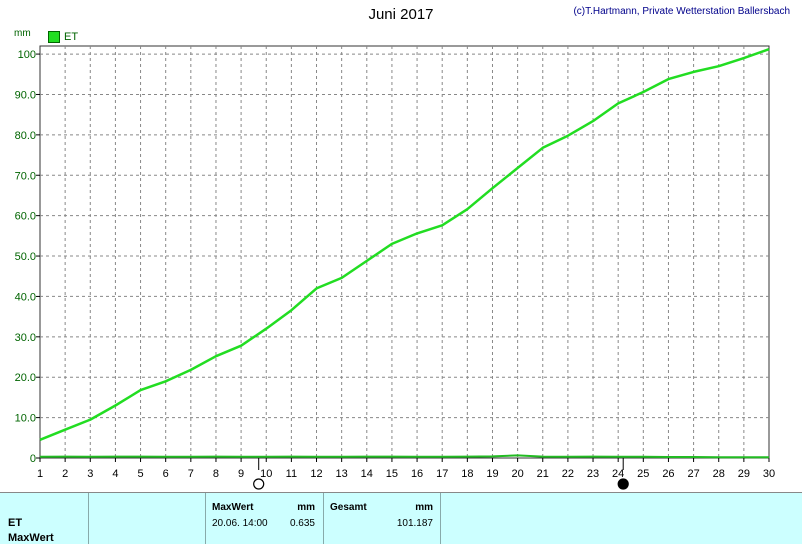  I want to click on max-cell: MaxWert mm 20.06. 14:00 0.635, so click(265, 518).